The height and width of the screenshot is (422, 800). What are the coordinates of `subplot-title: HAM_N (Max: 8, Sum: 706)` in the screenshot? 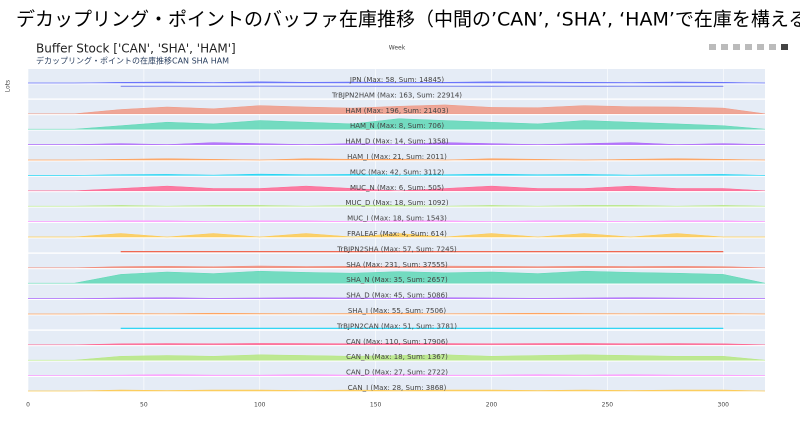 It's located at (397, 126).